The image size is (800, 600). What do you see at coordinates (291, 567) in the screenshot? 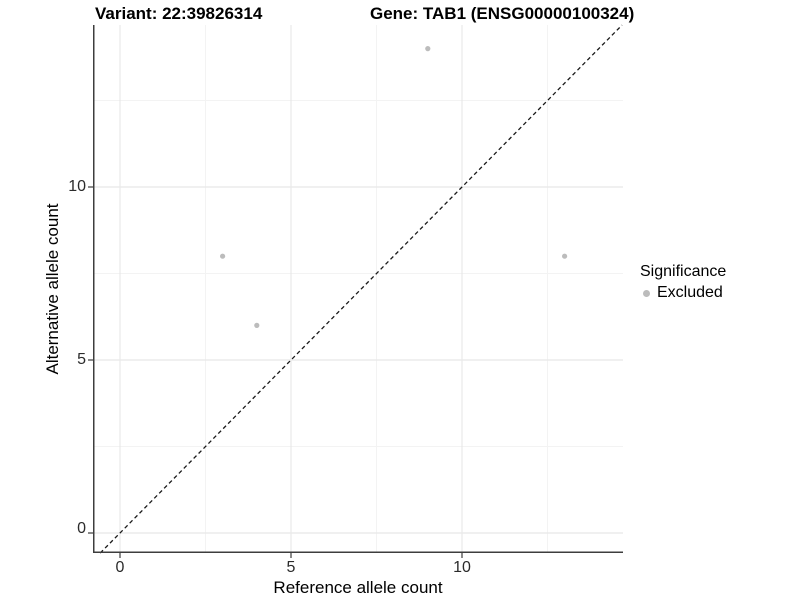
I see `x-tick-label: 5` at bounding box center [291, 567].